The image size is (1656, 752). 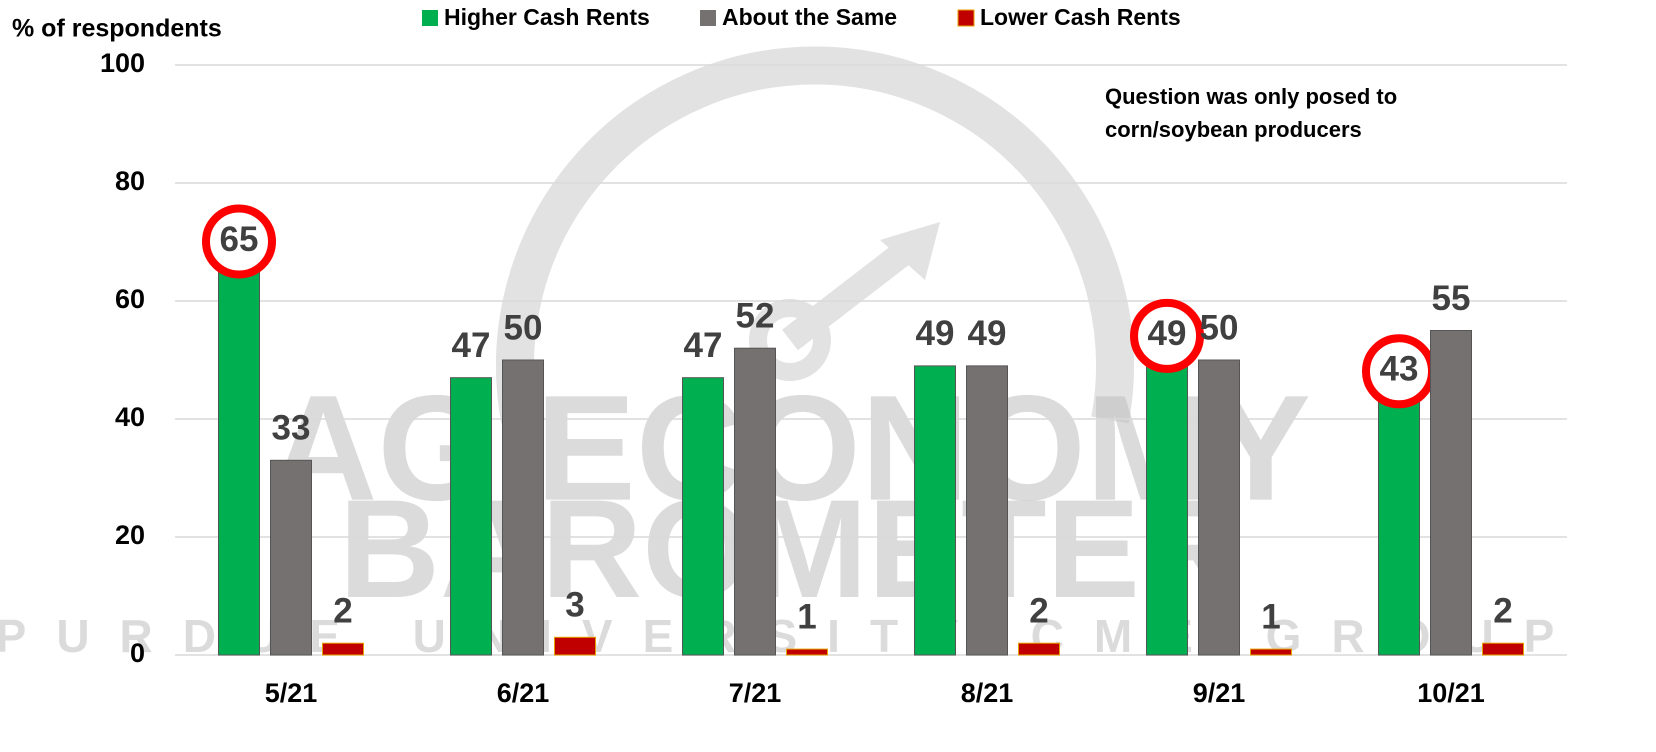 What do you see at coordinates (809, 17) in the screenshot?
I see `legend-label: About the Same` at bounding box center [809, 17].